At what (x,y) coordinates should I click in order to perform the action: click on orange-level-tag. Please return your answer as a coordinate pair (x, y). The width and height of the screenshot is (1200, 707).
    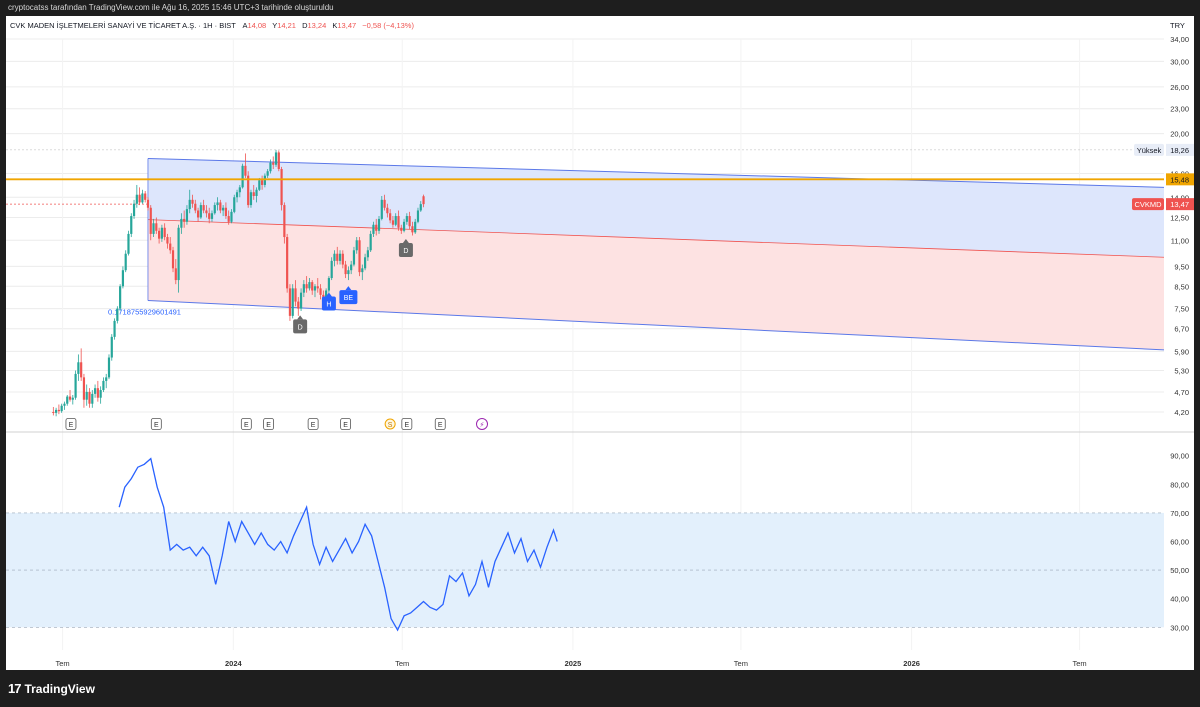
    Looking at the image, I should click on (1180, 179).